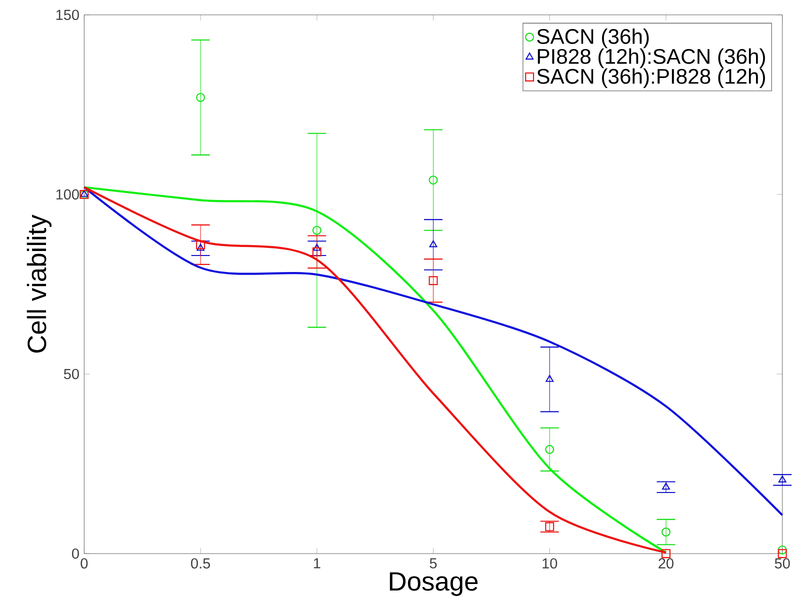 This screenshot has width=796, height=608. What do you see at coordinates (71, 374) in the screenshot?
I see `y-tick-label: 50` at bounding box center [71, 374].